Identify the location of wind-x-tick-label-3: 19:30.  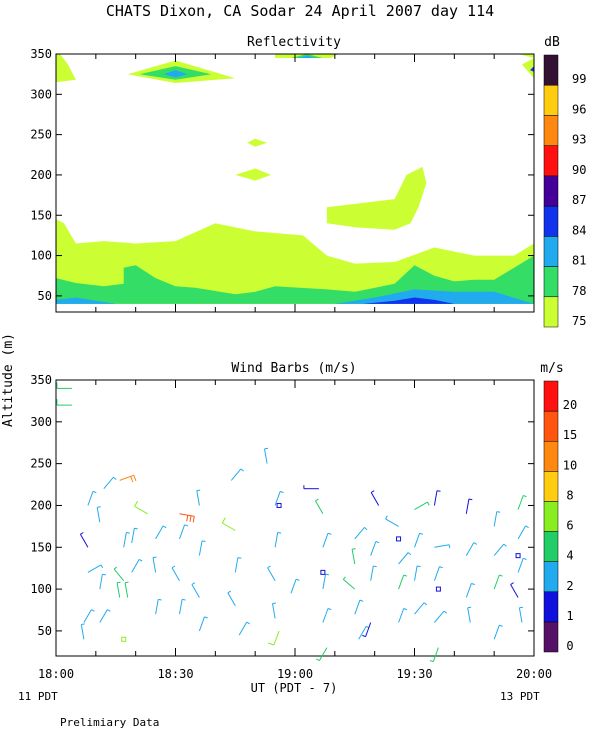
(414, 674).